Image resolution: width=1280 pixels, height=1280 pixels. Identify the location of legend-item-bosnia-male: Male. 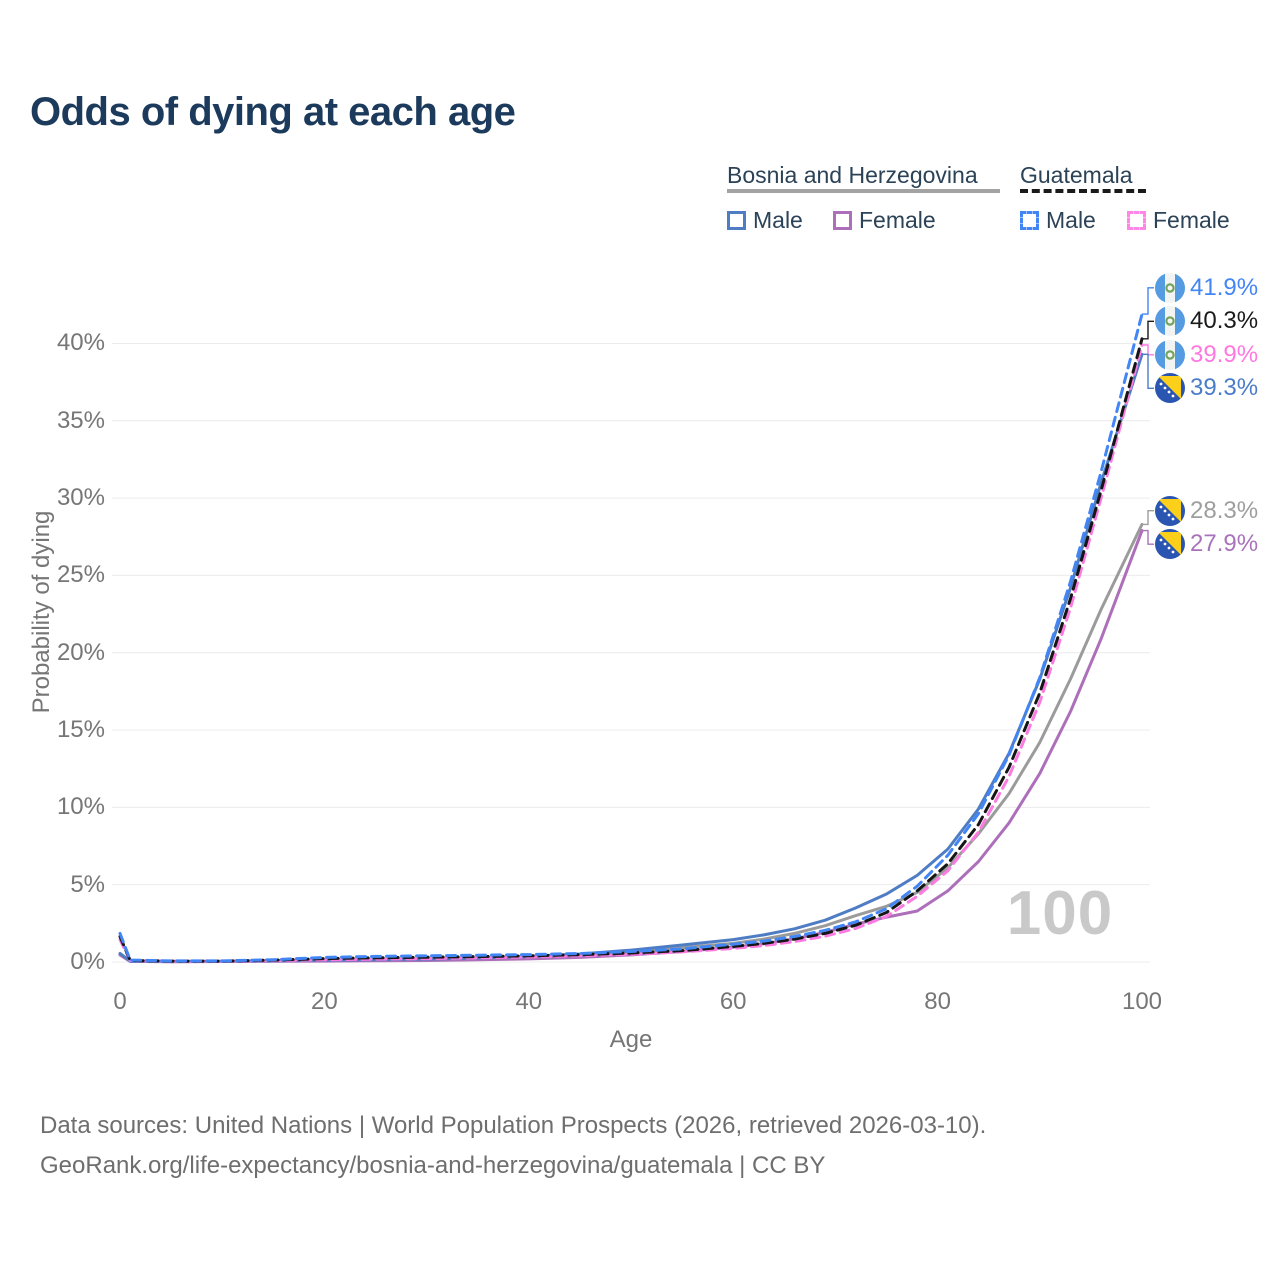
(765, 220).